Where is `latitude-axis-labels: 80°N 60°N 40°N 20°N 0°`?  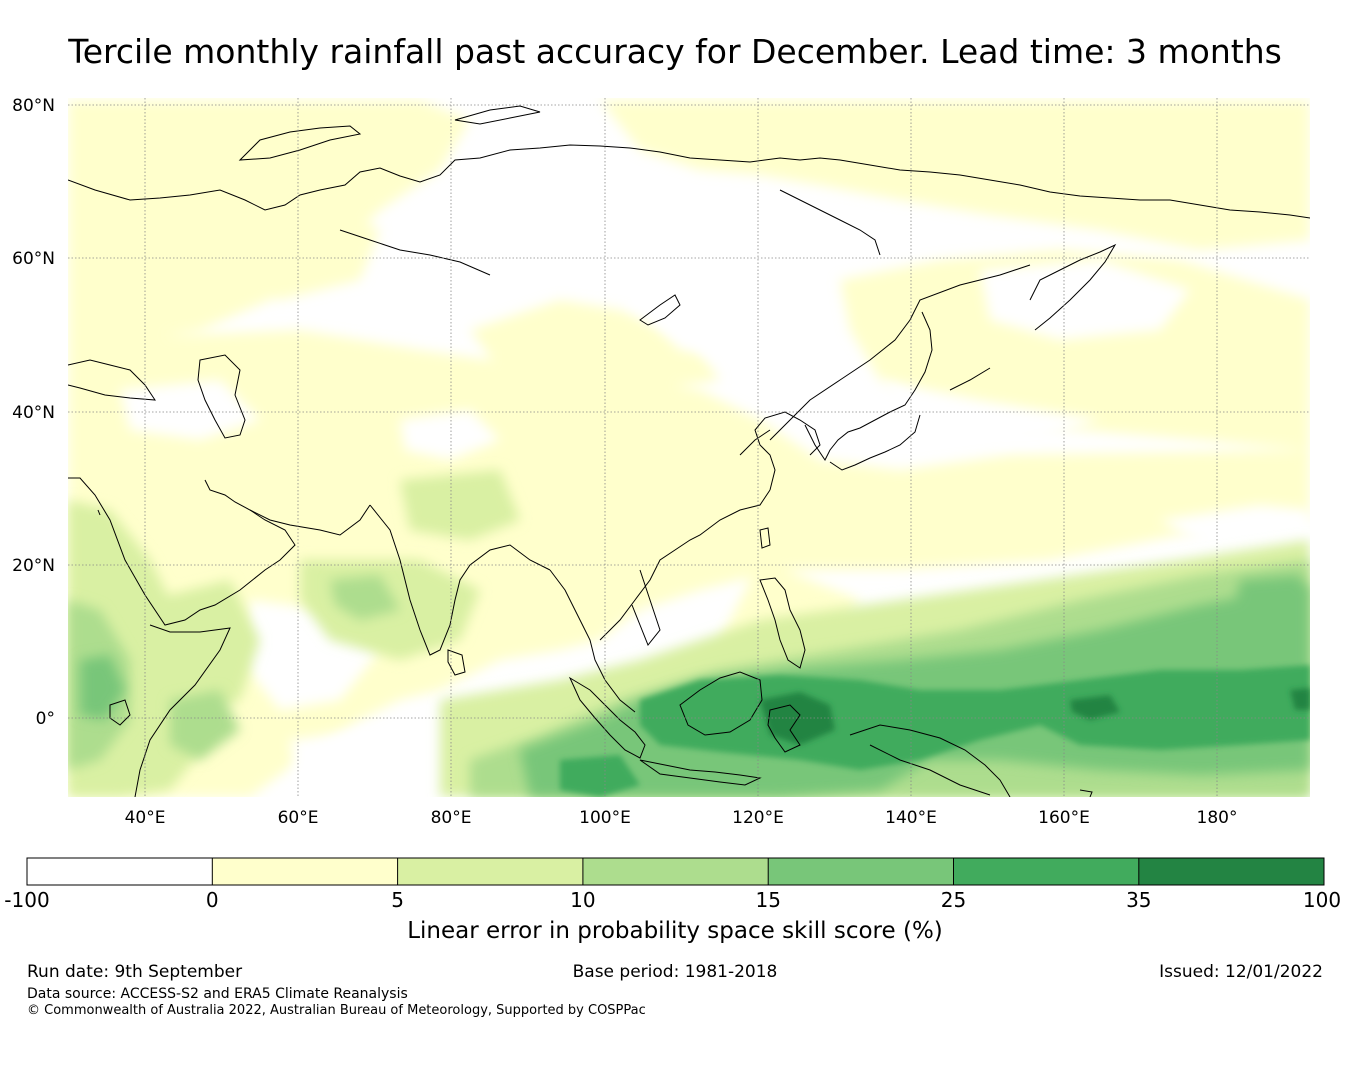 latitude-axis-labels: 80°N 60°N 40°N 20°N 0° is located at coordinates (33, 412).